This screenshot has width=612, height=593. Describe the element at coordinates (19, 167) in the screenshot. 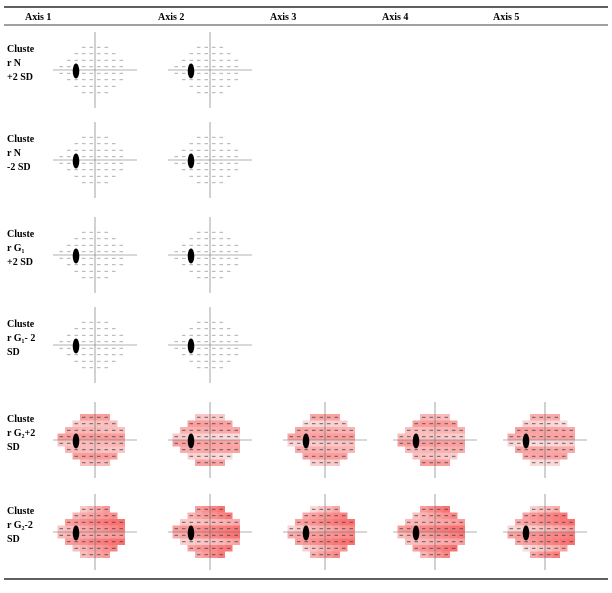

I see `row-label: -2 SD` at that location.